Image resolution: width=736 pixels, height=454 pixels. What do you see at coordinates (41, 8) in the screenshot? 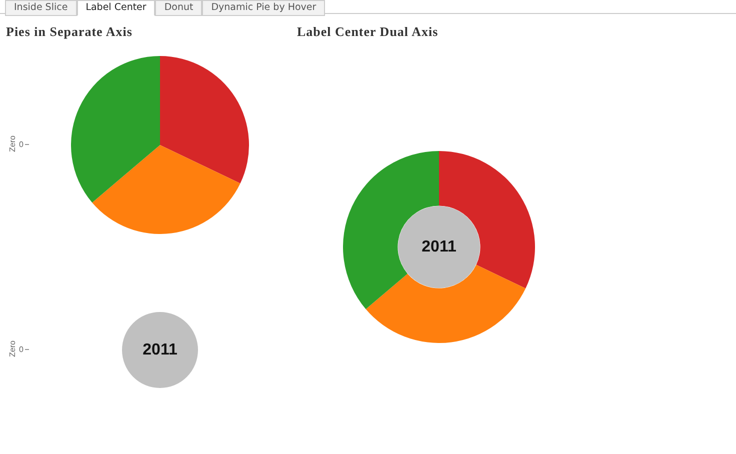
I see `text: Inside Slice` at bounding box center [41, 8].